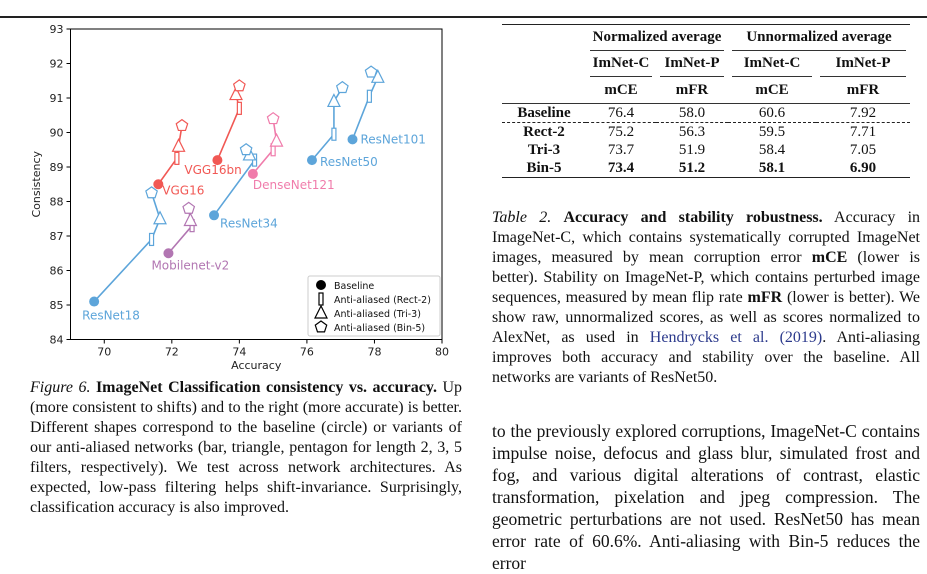 The width and height of the screenshot is (927, 574). What do you see at coordinates (291, 151) in the screenshot?
I see `series-densenet121: DenseNet121` at bounding box center [291, 151].